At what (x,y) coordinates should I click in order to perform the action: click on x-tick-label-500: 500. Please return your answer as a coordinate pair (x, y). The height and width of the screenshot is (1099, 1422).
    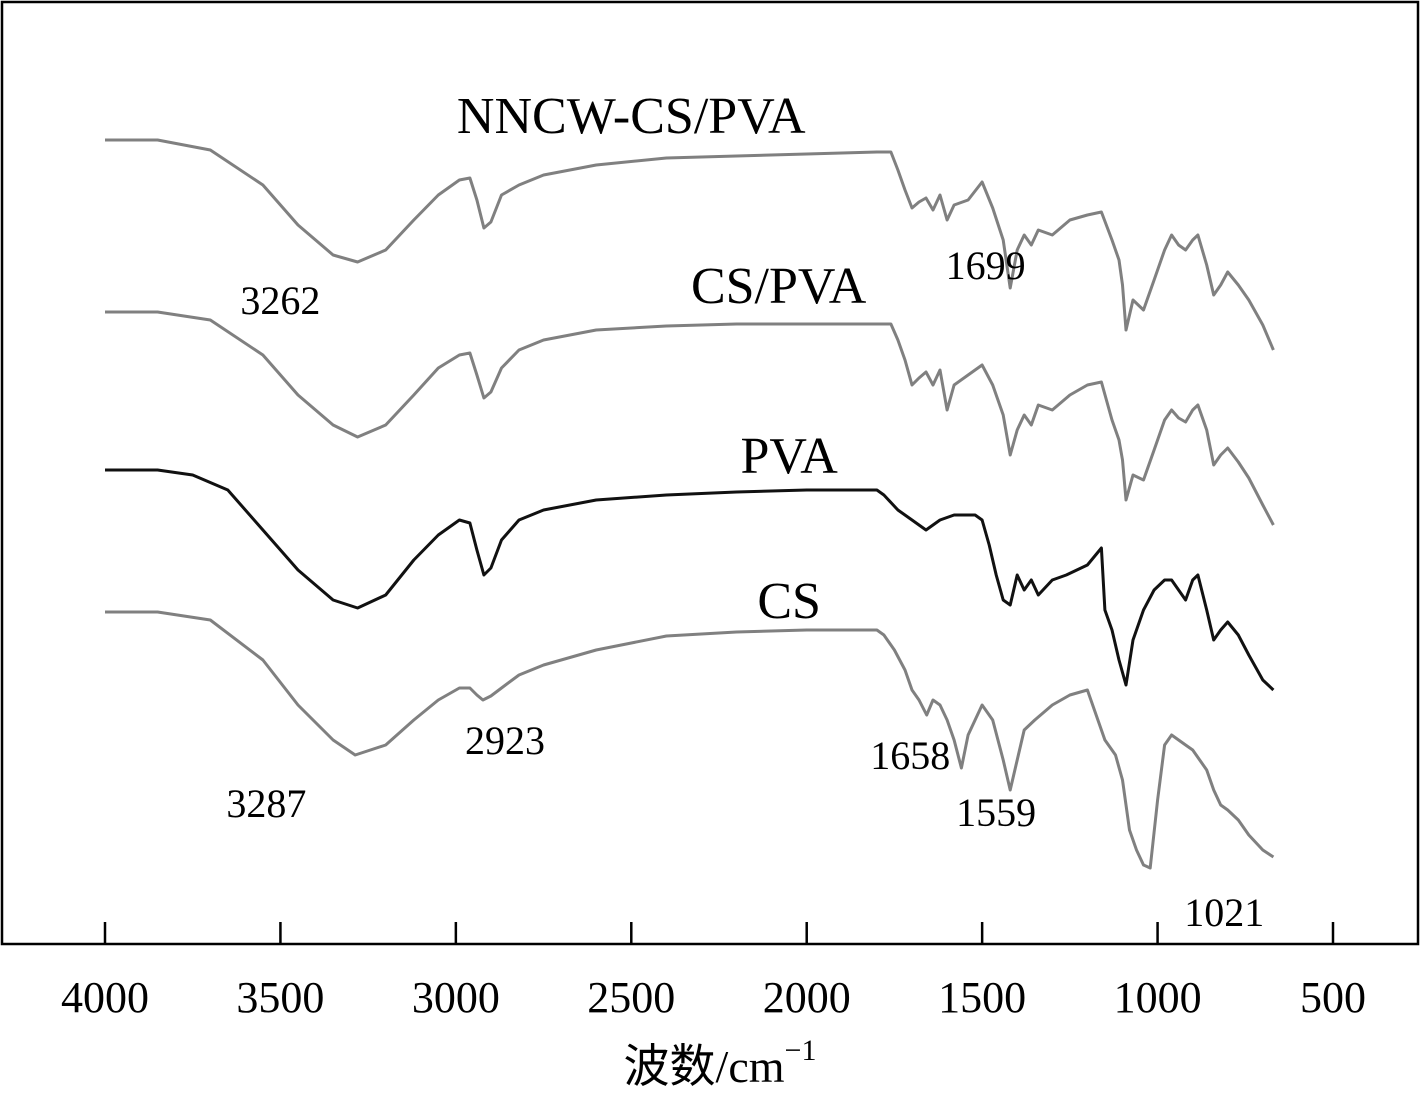
    Looking at the image, I should click on (1333, 997).